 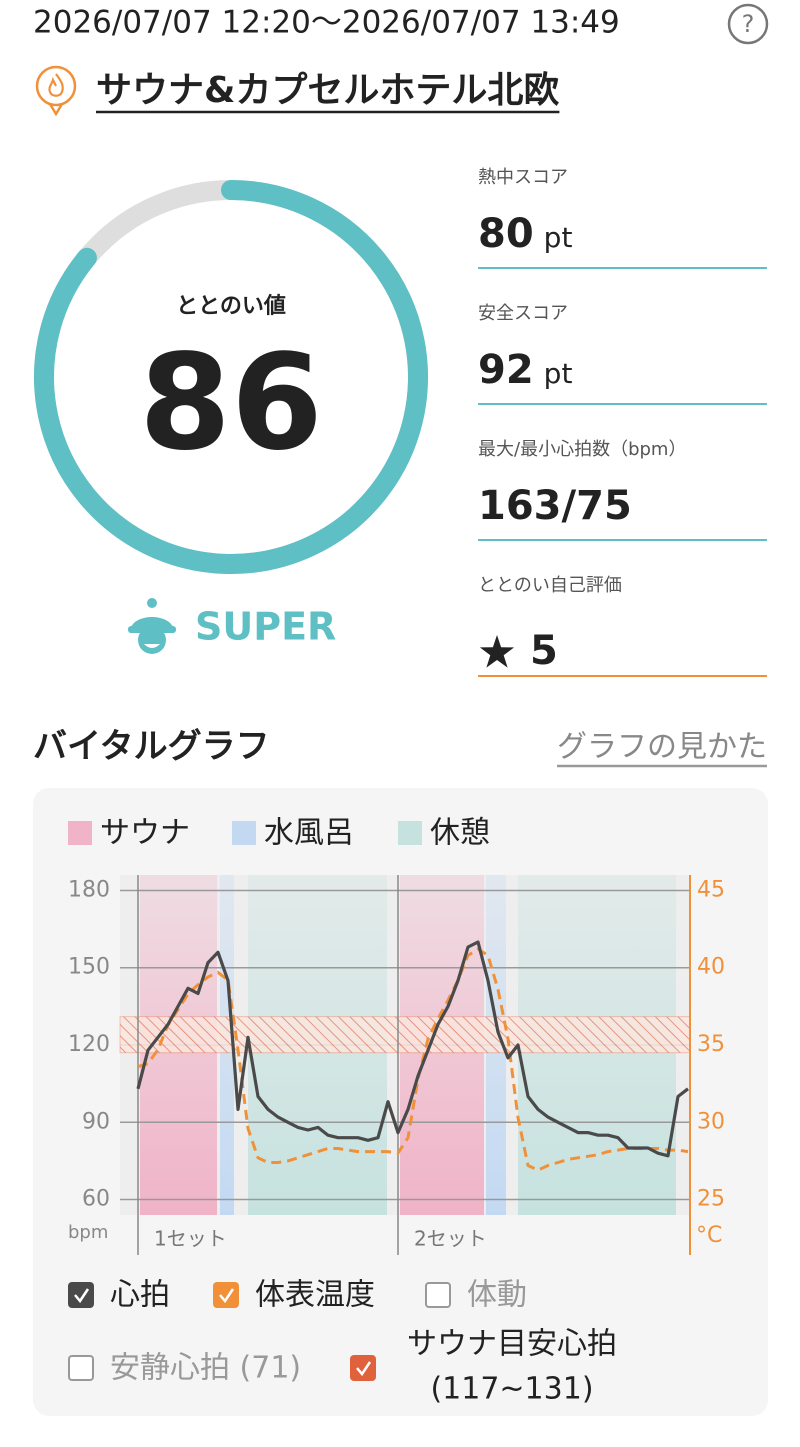 I want to click on gauge-arc, so click(x=231, y=377).